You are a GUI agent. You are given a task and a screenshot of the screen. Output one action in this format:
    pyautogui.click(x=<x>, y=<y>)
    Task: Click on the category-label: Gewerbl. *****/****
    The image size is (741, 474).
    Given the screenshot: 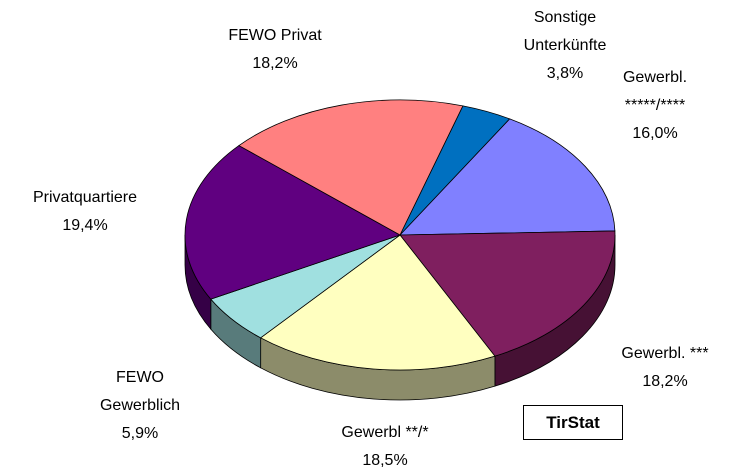 What is the action you would take?
    pyautogui.click(x=655, y=91)
    